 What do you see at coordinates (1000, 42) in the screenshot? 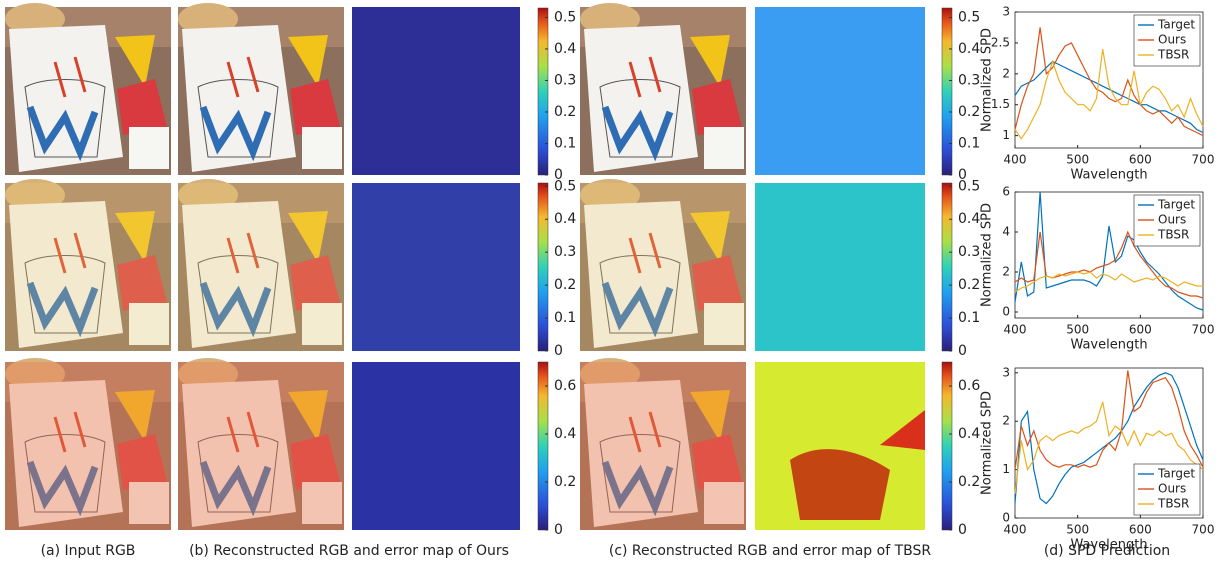
I see `y-tick-label: 2.5` at bounding box center [1000, 42].